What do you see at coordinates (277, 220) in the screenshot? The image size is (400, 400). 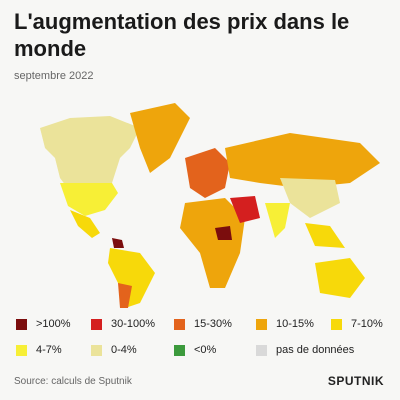 I see `india` at bounding box center [277, 220].